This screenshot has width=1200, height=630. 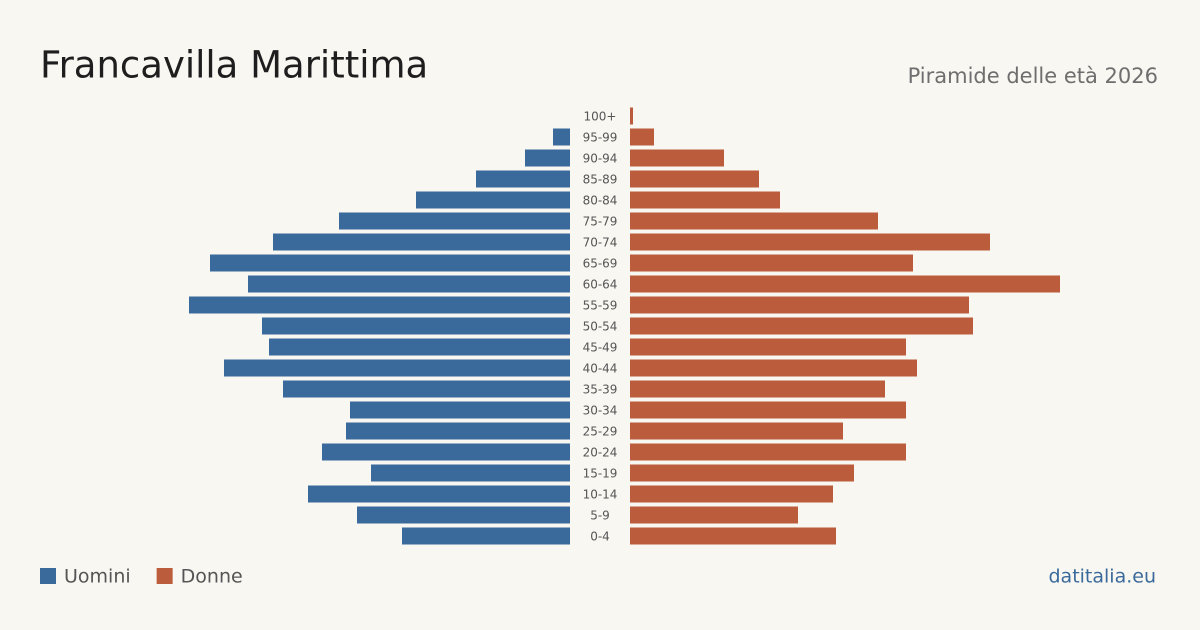 I want to click on age-label: 30-34, so click(x=600, y=411).